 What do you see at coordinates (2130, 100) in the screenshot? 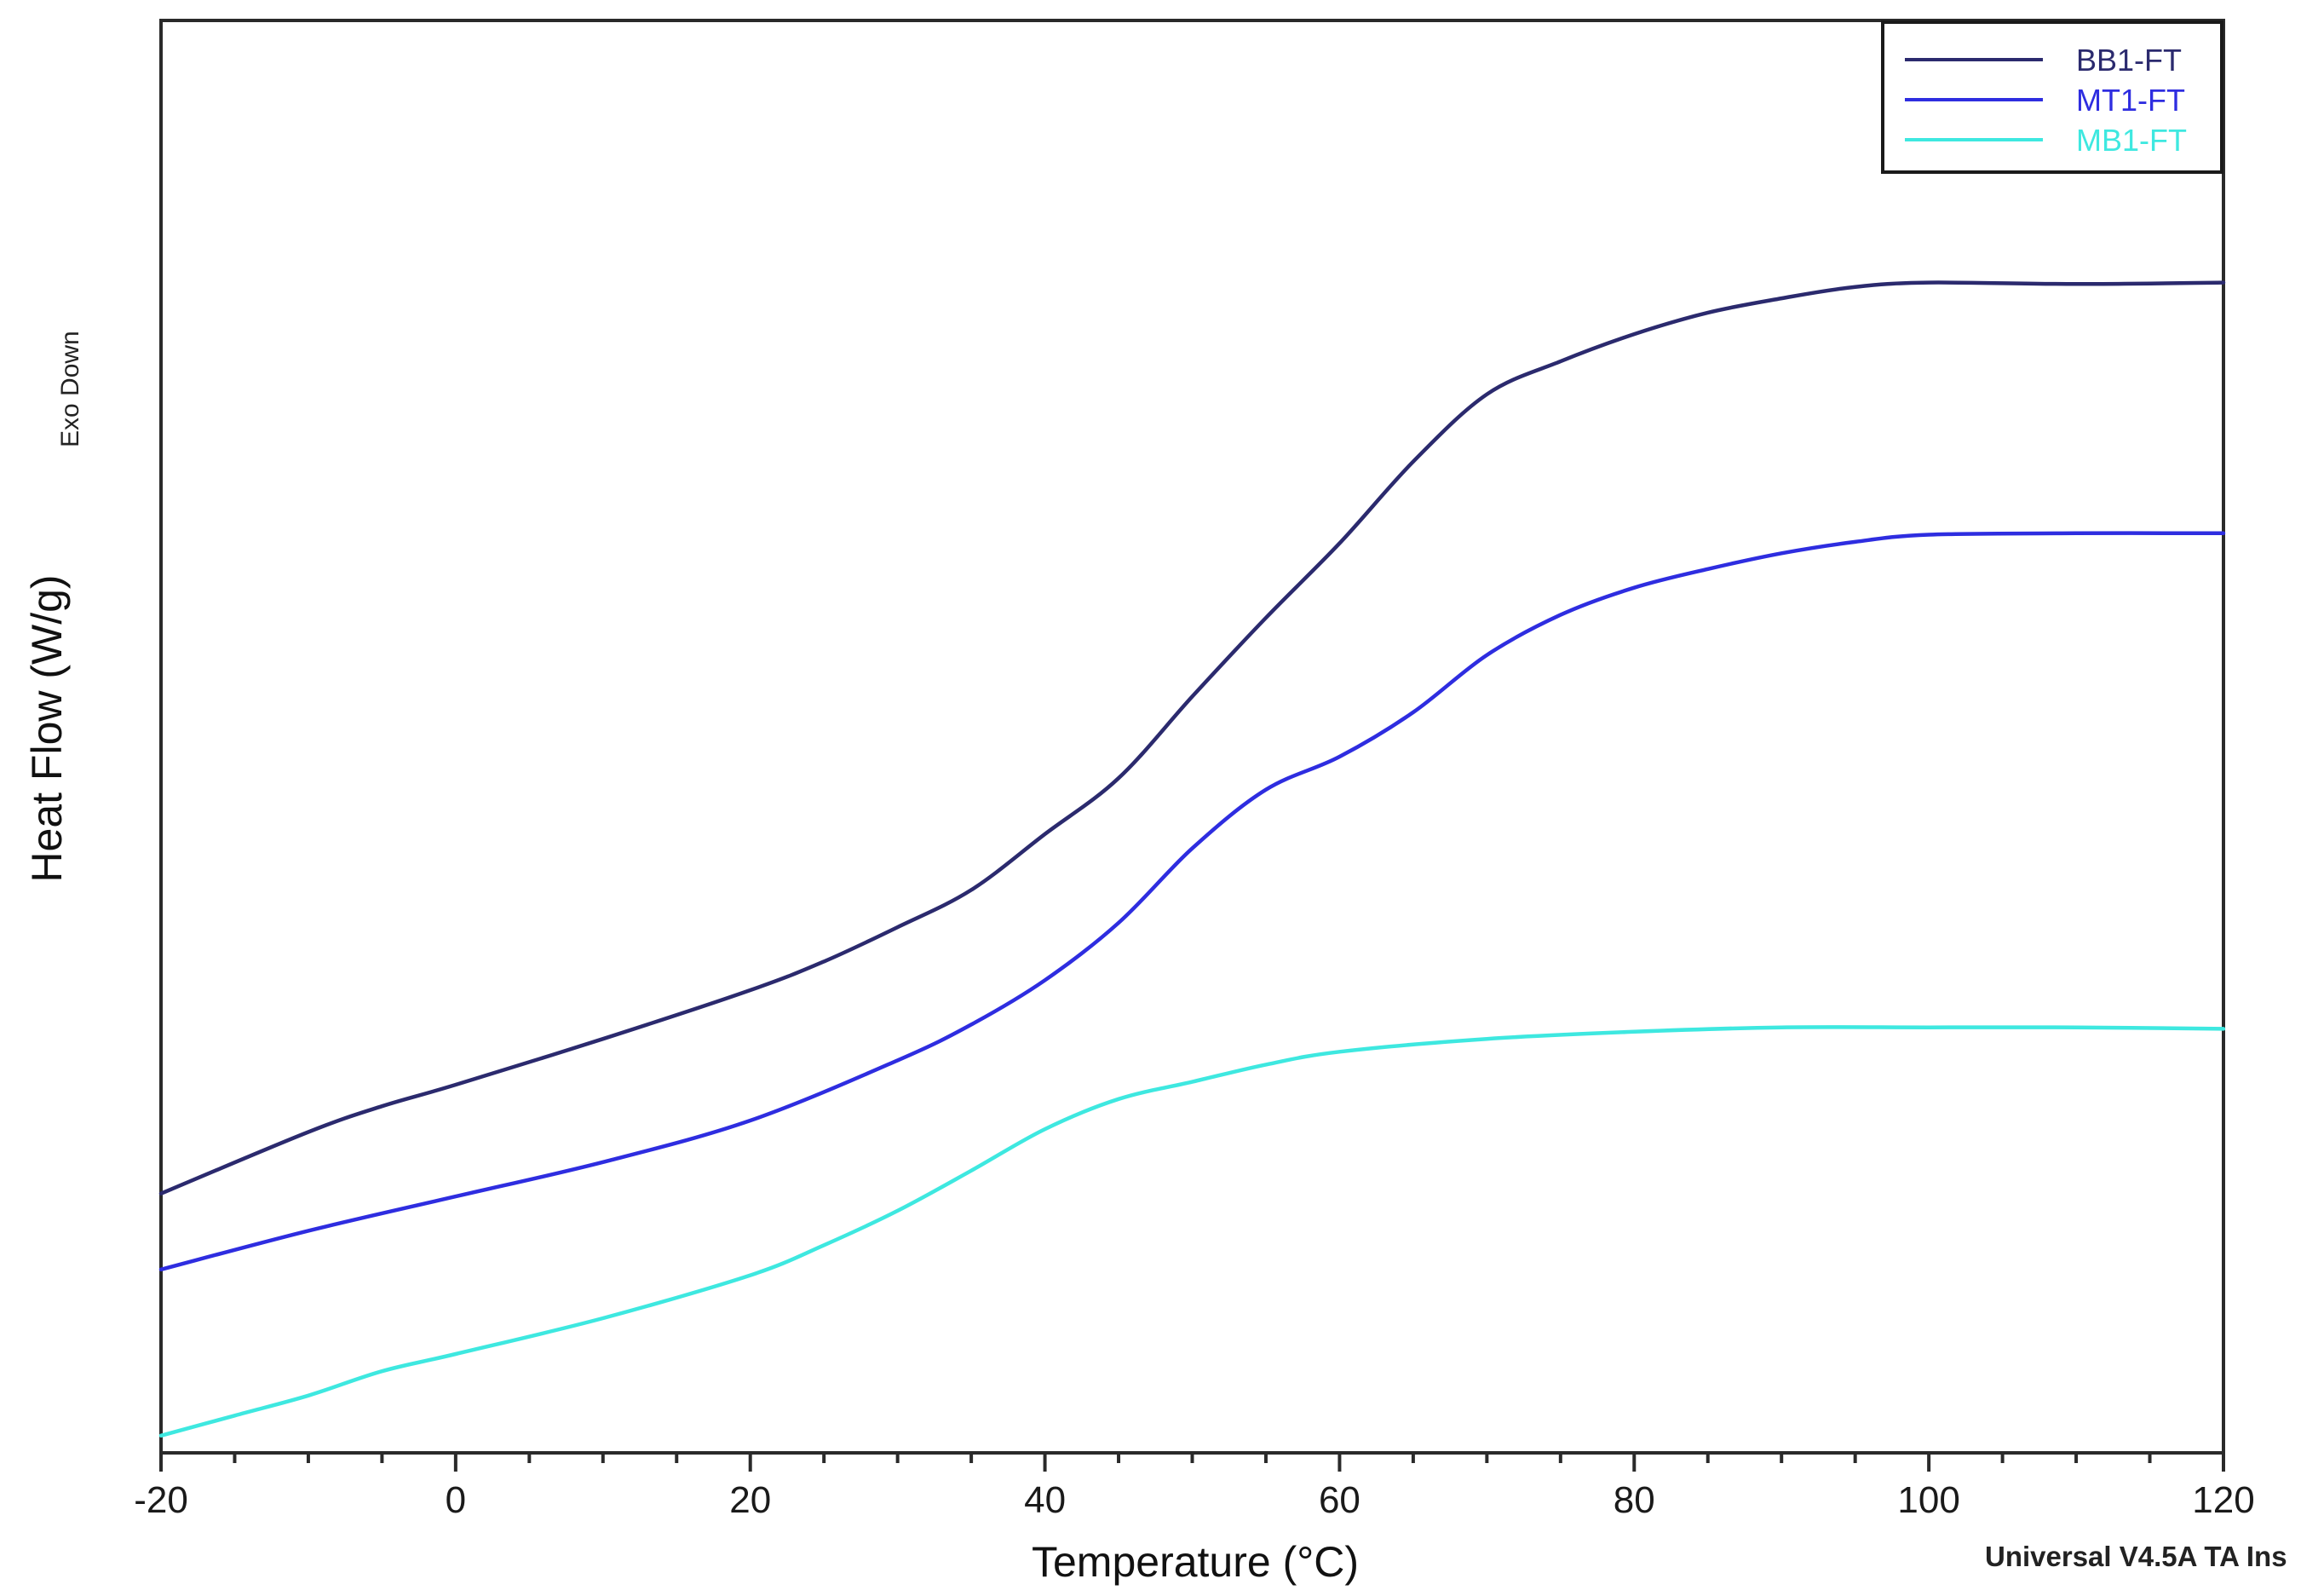
I see `legend-label: MT1-FT` at bounding box center [2130, 100].